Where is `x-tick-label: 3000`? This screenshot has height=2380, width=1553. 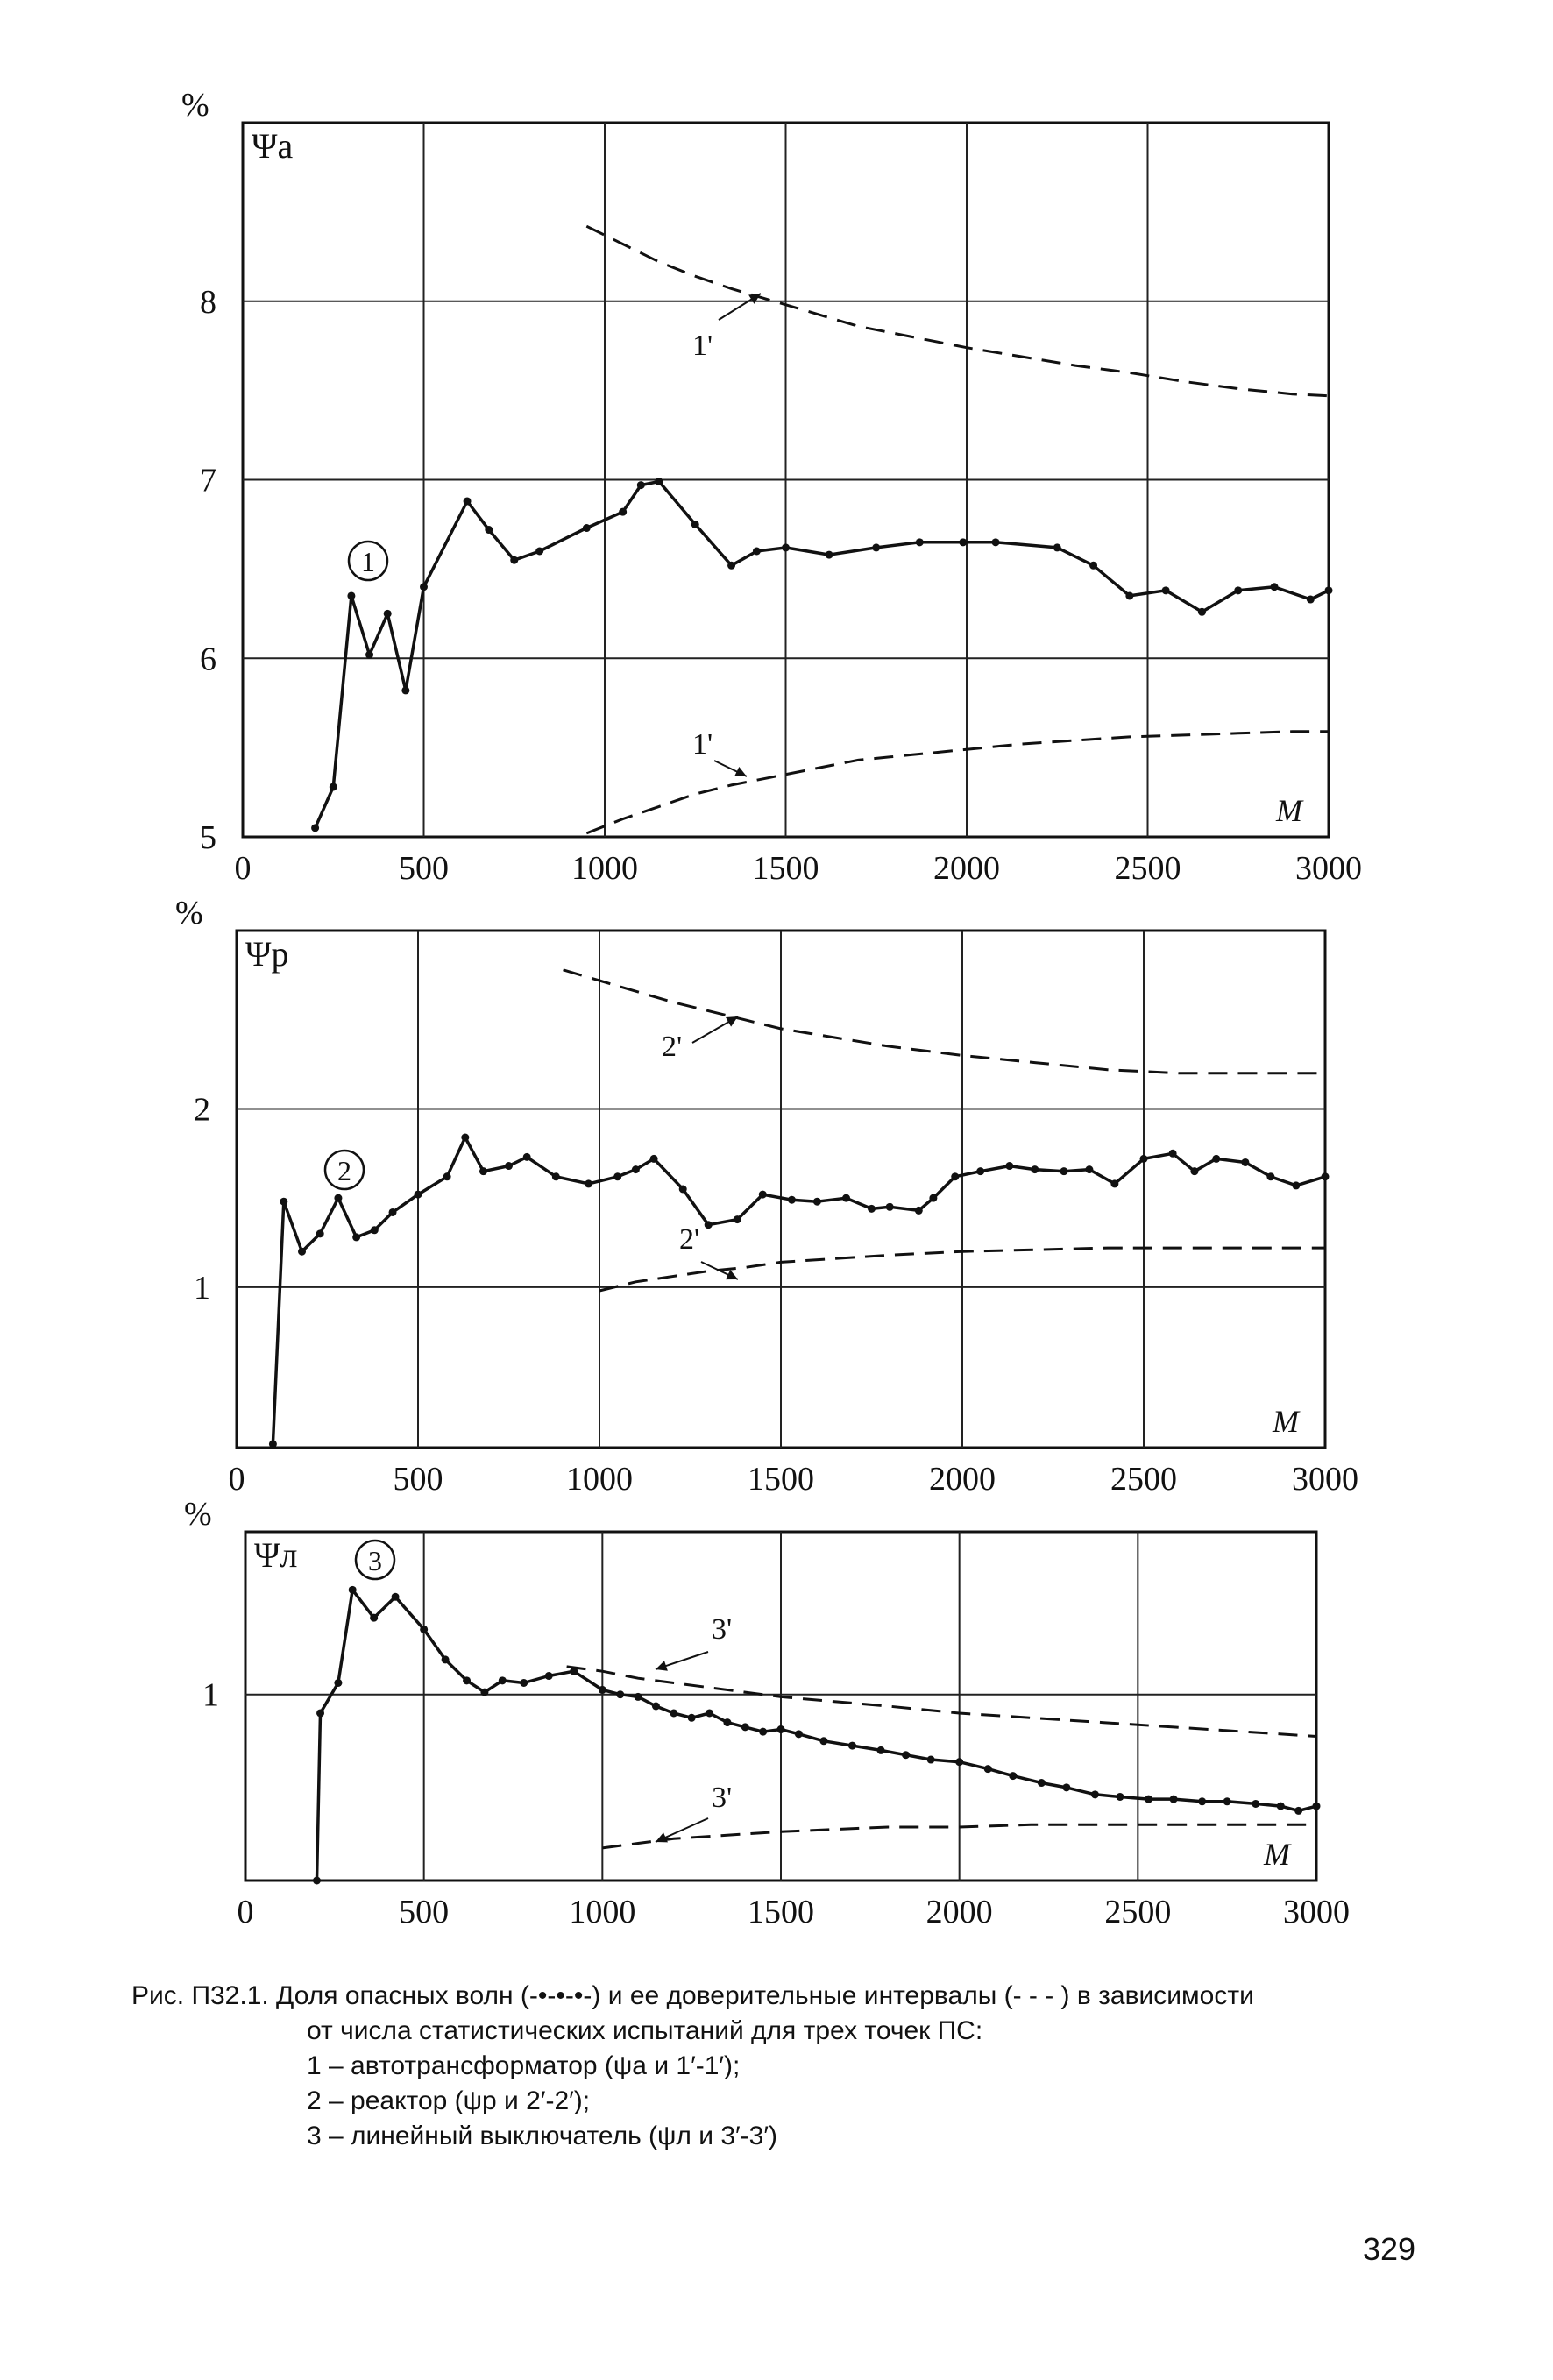
x-tick-label: 3000 is located at coordinates (1325, 1479).